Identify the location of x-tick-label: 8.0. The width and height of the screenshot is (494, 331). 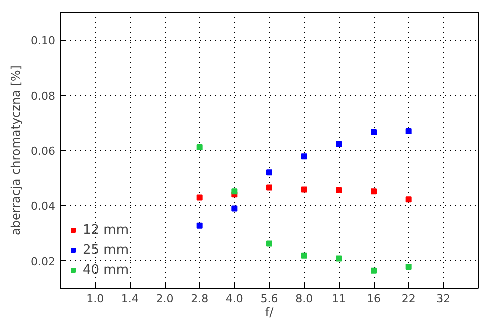
(305, 299).